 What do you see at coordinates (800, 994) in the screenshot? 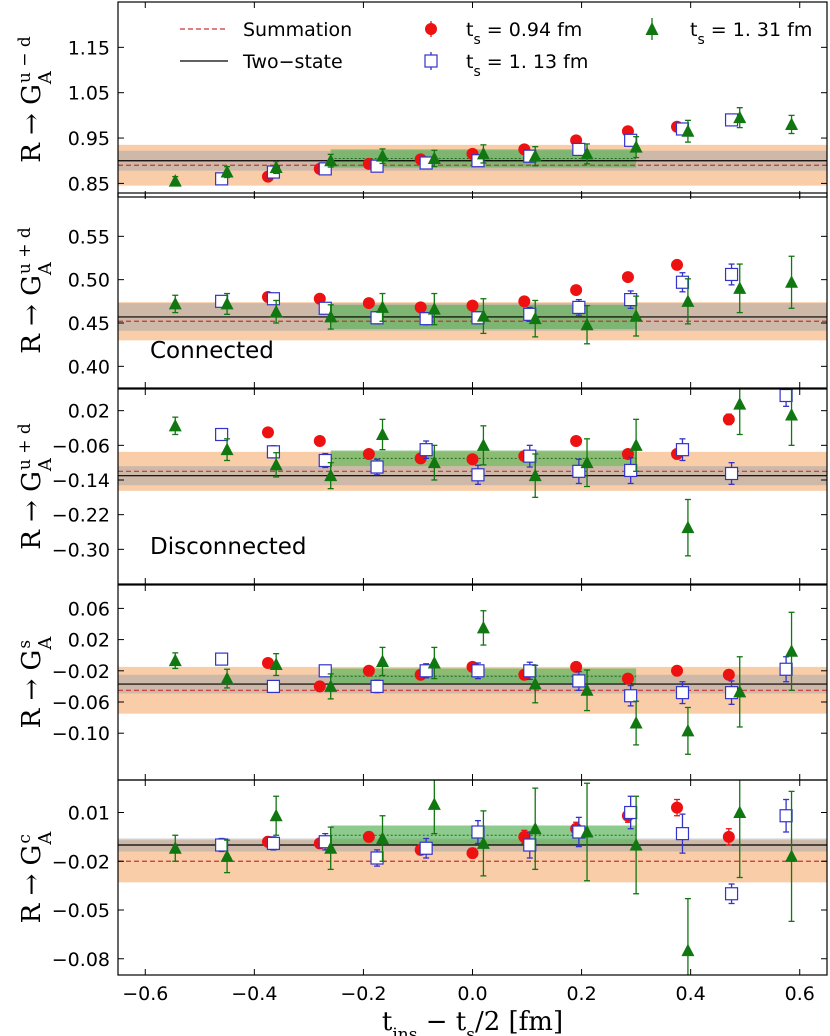
I see `x-tick-label: 0.6` at bounding box center [800, 994].